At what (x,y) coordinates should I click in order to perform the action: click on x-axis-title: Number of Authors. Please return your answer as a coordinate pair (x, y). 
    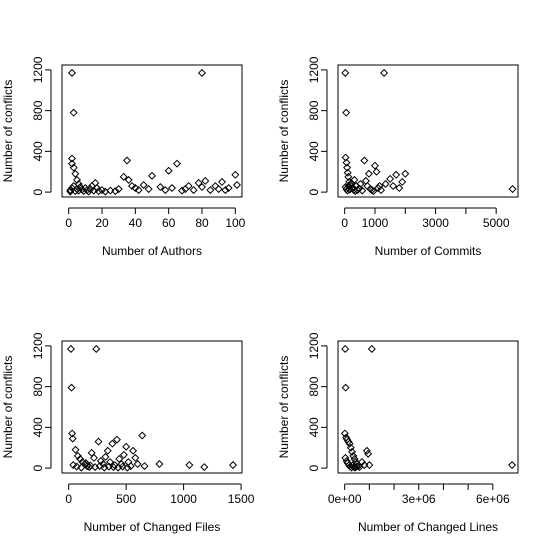
    Looking at the image, I should click on (152, 251).